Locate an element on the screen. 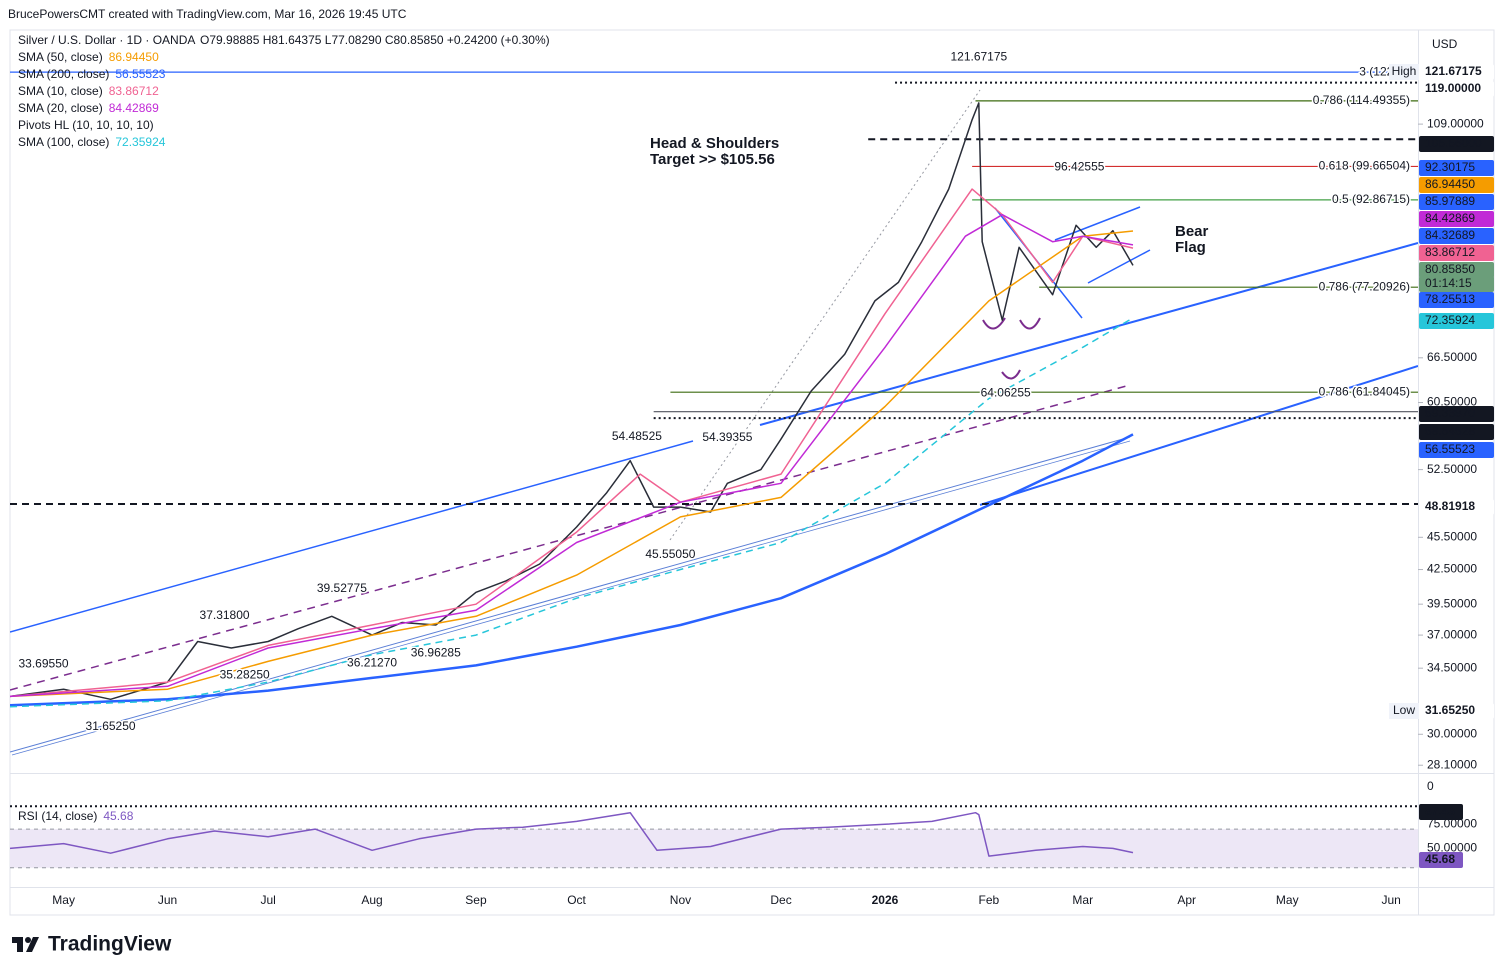 Image resolution: width=1503 pixels, height=975 pixels. rsi-legend-name: RSI (14, close) is located at coordinates (57, 816).